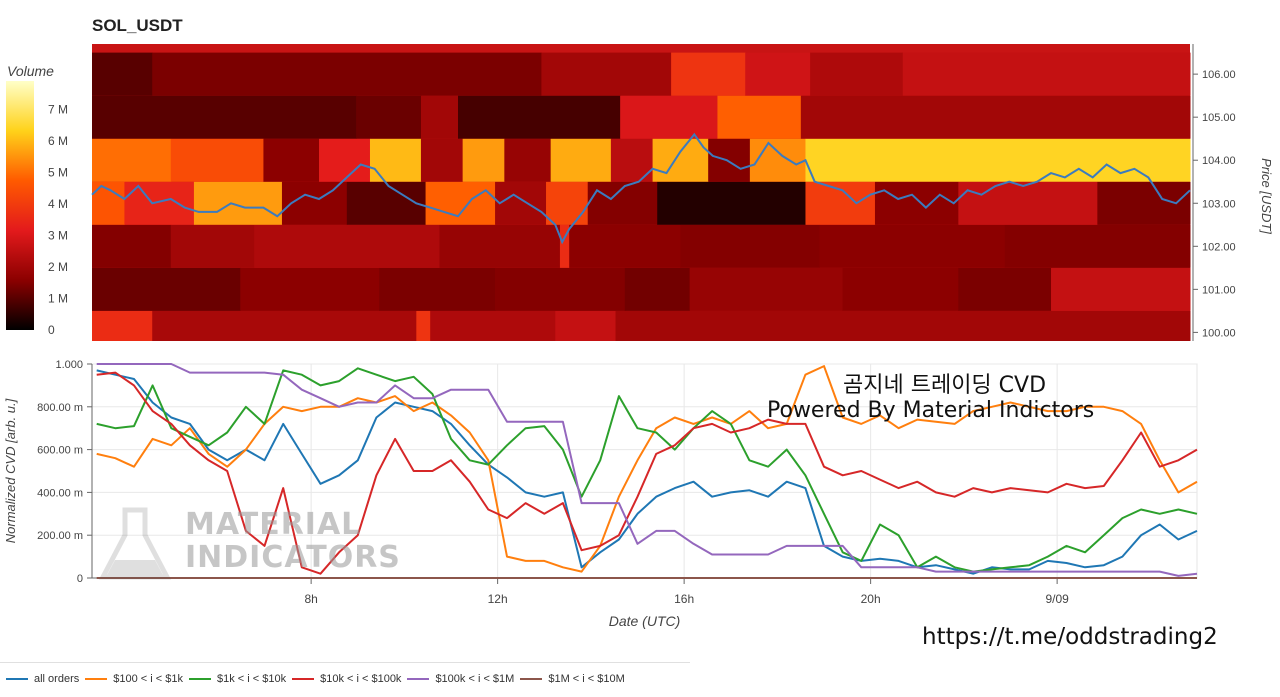  Describe the element at coordinates (58, 267) in the screenshot. I see `colorbar-tick-label: 2 M` at that location.